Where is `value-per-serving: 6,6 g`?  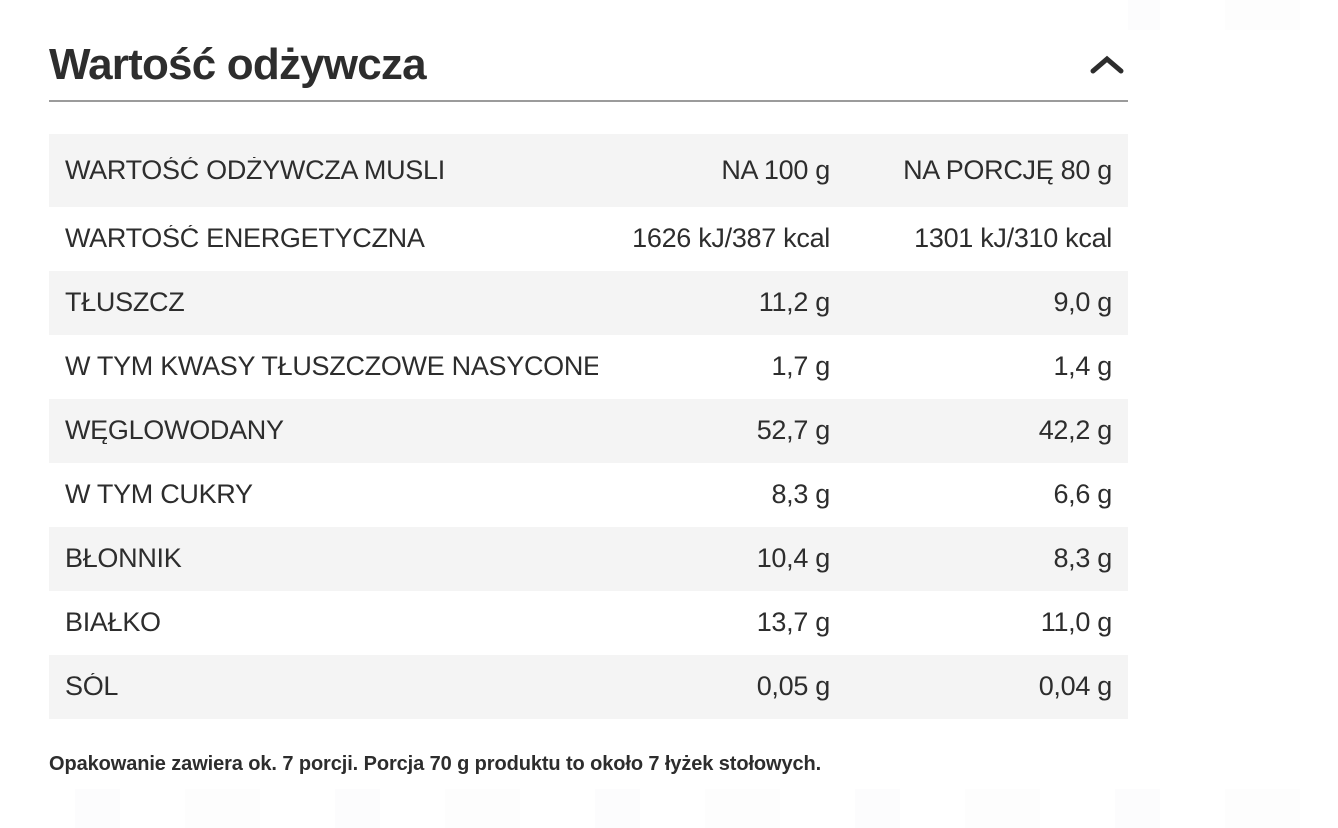
value-per-serving: 6,6 g is located at coordinates (1082, 494).